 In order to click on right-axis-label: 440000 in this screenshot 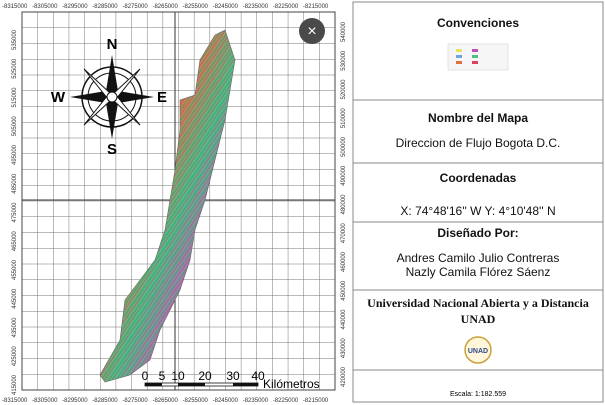, I will do `click(344, 319)`.